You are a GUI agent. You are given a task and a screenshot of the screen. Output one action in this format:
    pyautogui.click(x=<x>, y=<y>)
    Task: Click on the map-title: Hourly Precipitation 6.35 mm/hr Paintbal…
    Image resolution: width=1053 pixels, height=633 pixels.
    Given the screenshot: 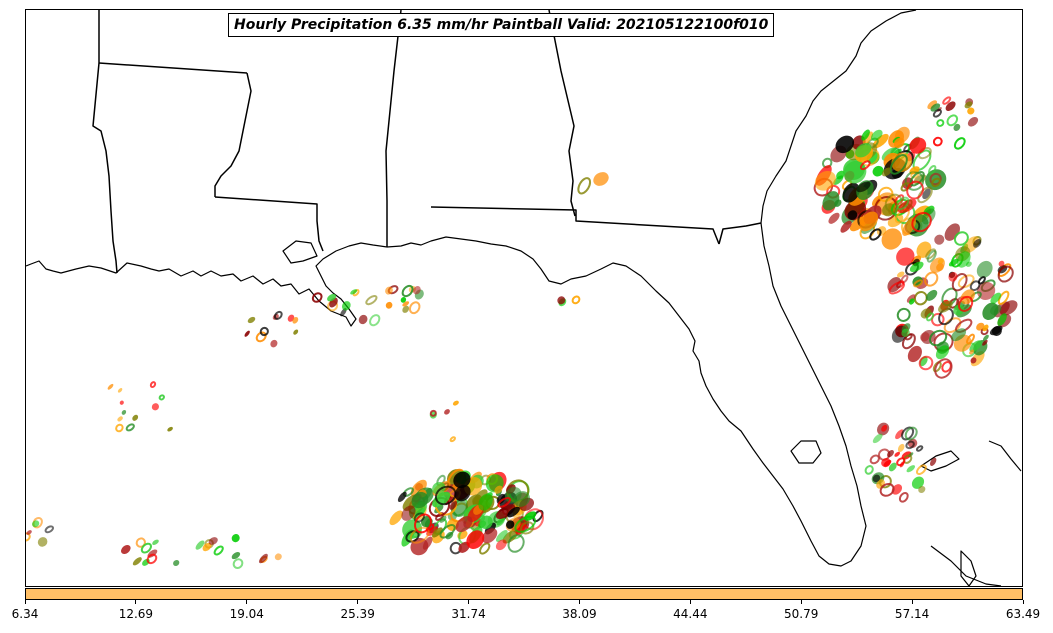 What is the action you would take?
    pyautogui.click(x=501, y=25)
    